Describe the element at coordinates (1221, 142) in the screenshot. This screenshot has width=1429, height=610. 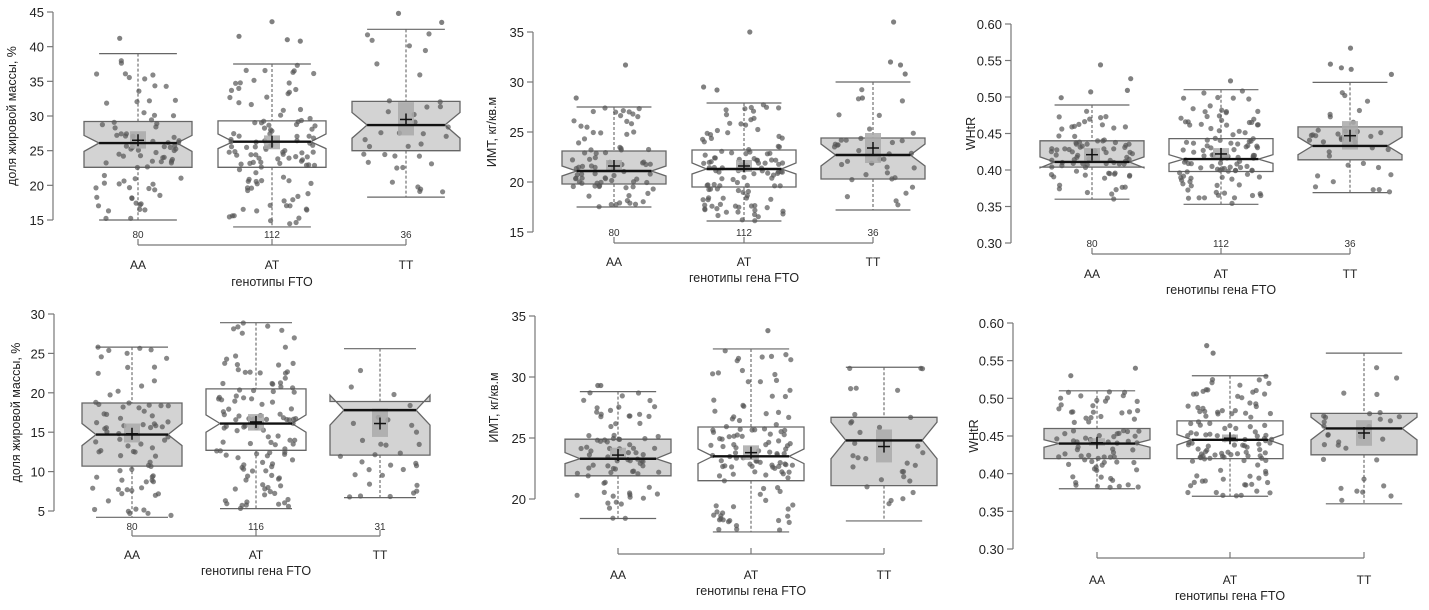
I see `box-AT` at that location.